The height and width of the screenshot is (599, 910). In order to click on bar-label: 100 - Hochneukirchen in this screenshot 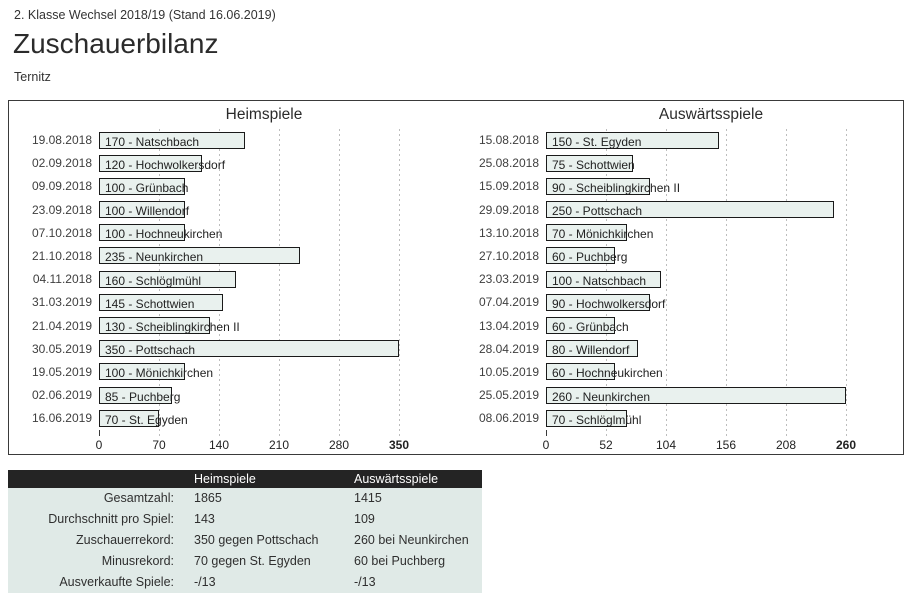, I will do `click(164, 234)`.